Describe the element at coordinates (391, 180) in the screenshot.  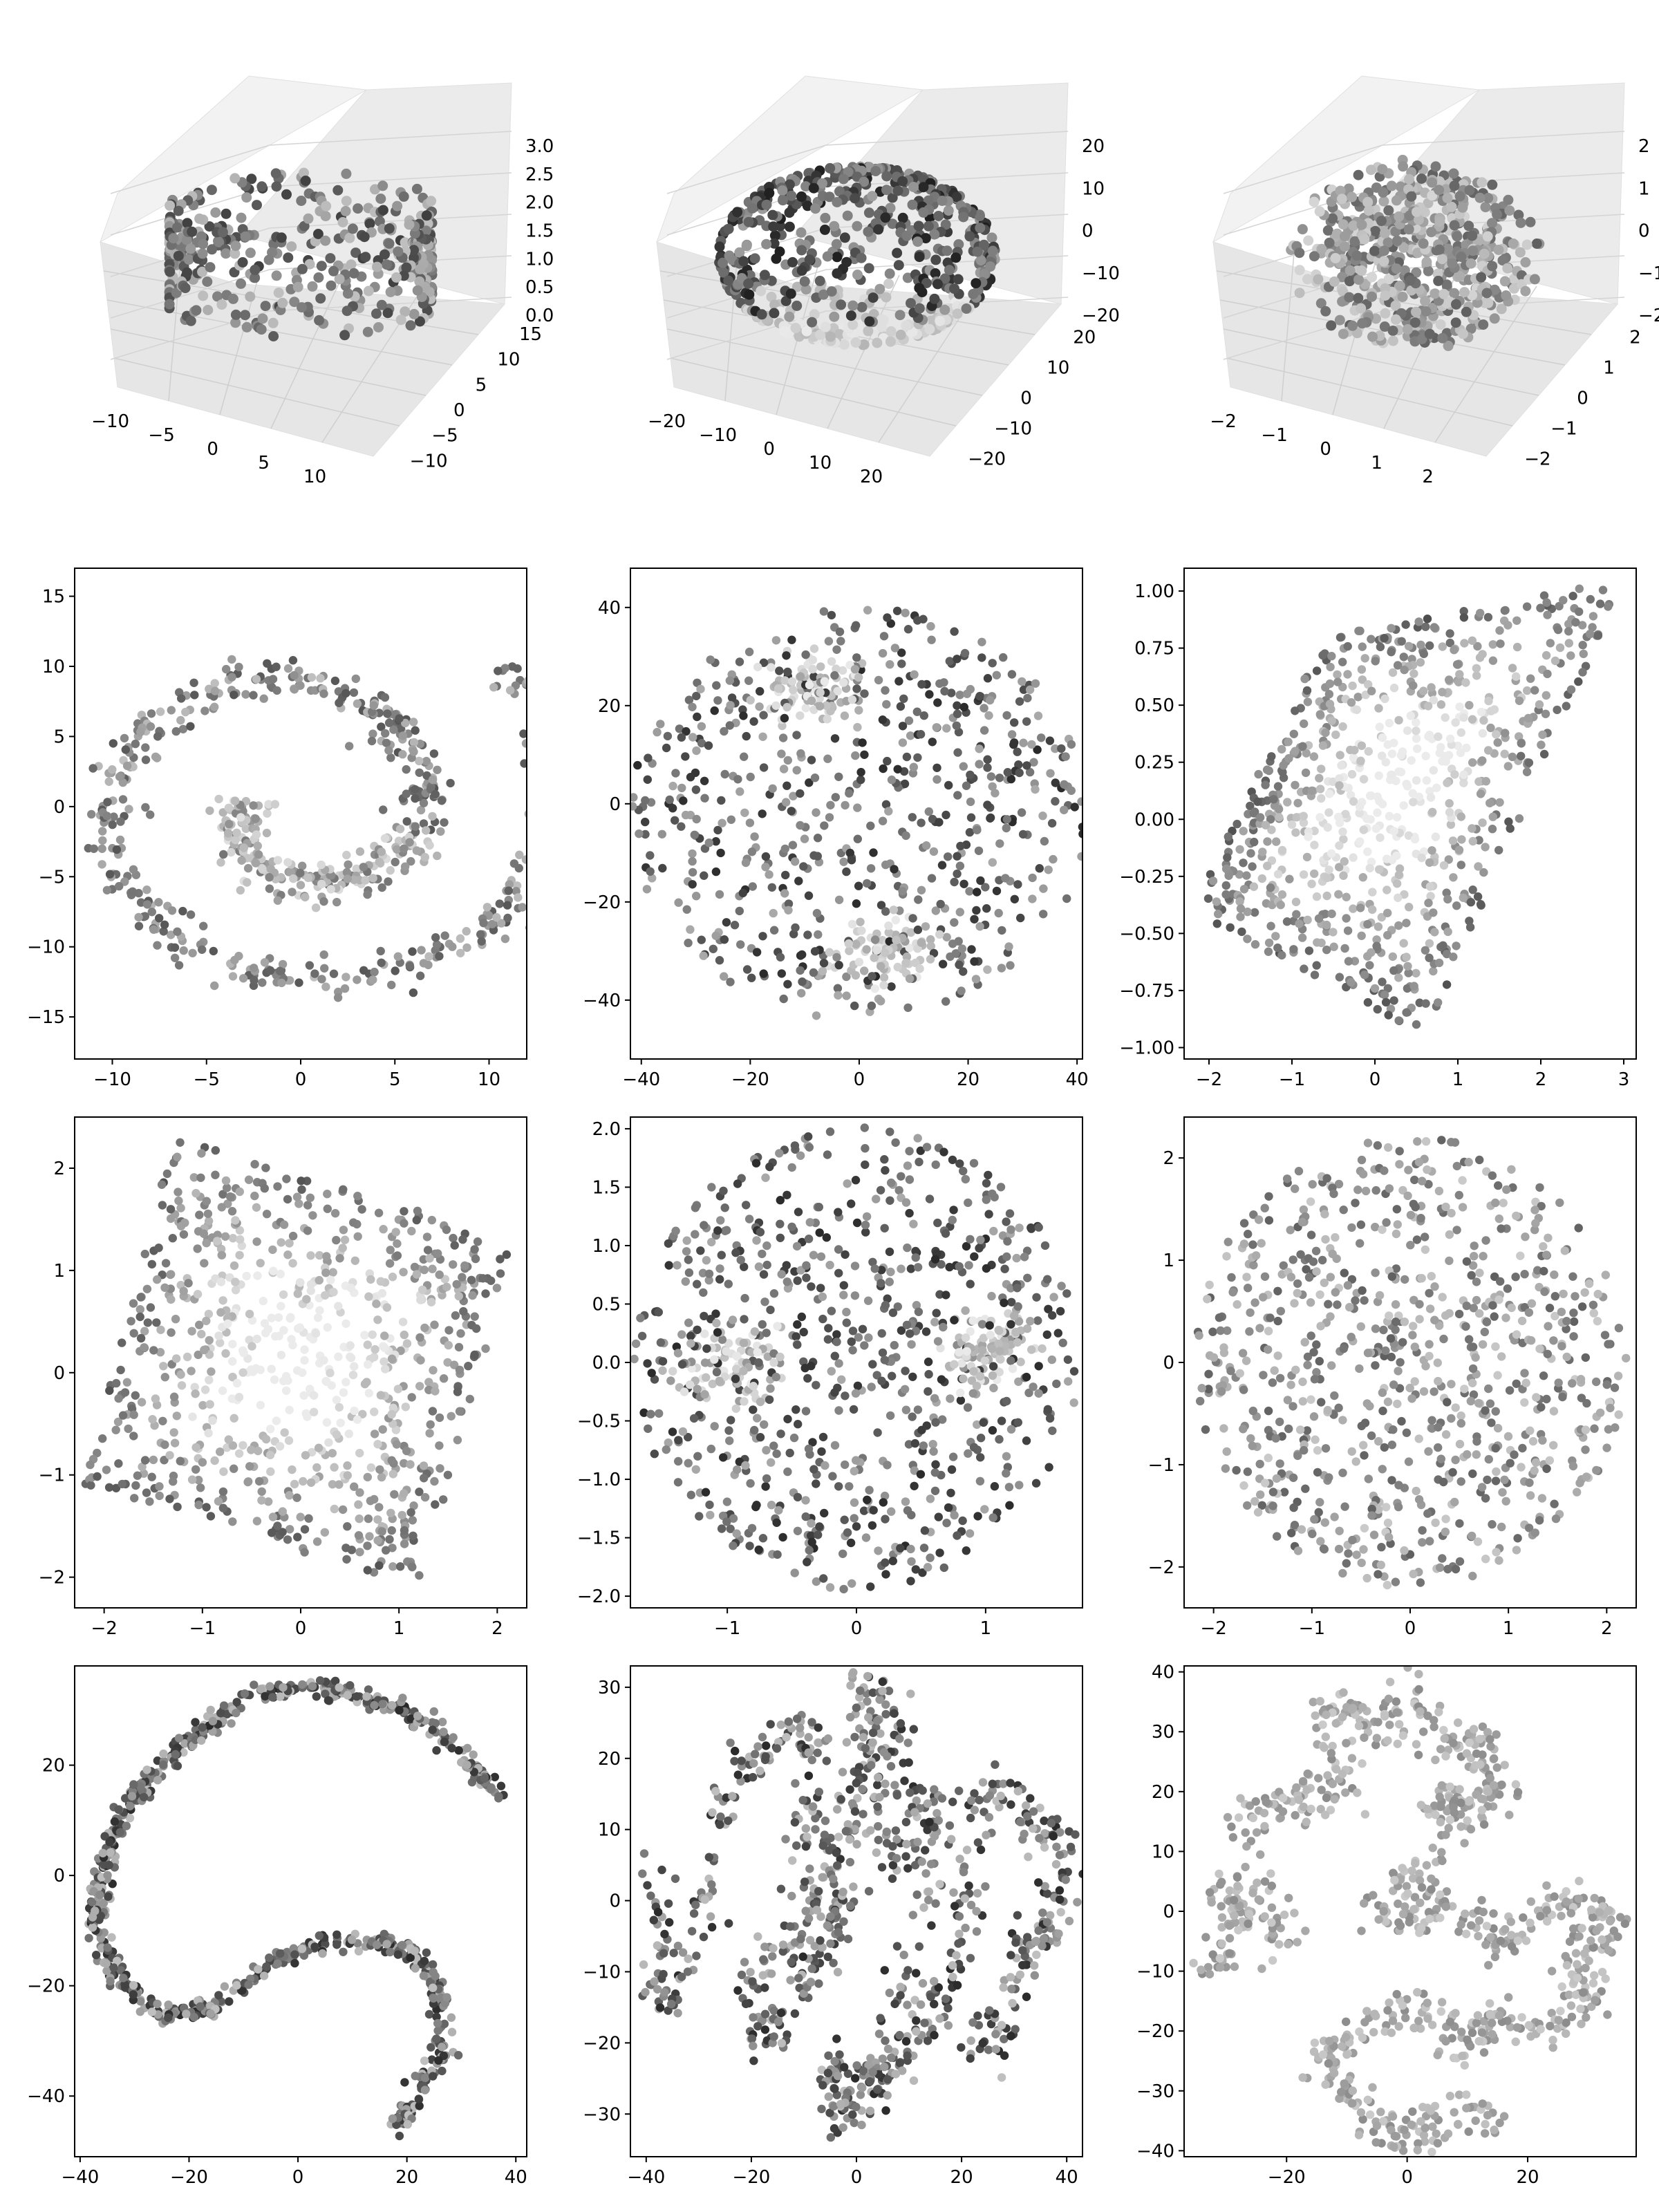
I see `grid-line` at that location.